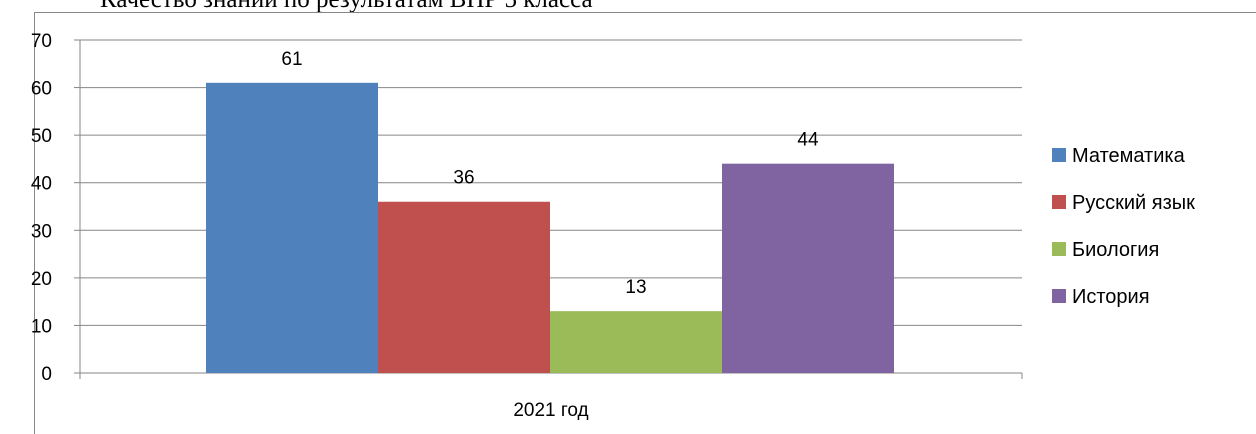  Describe the element at coordinates (41, 184) in the screenshot. I see `y-tick-label: 40` at that location.